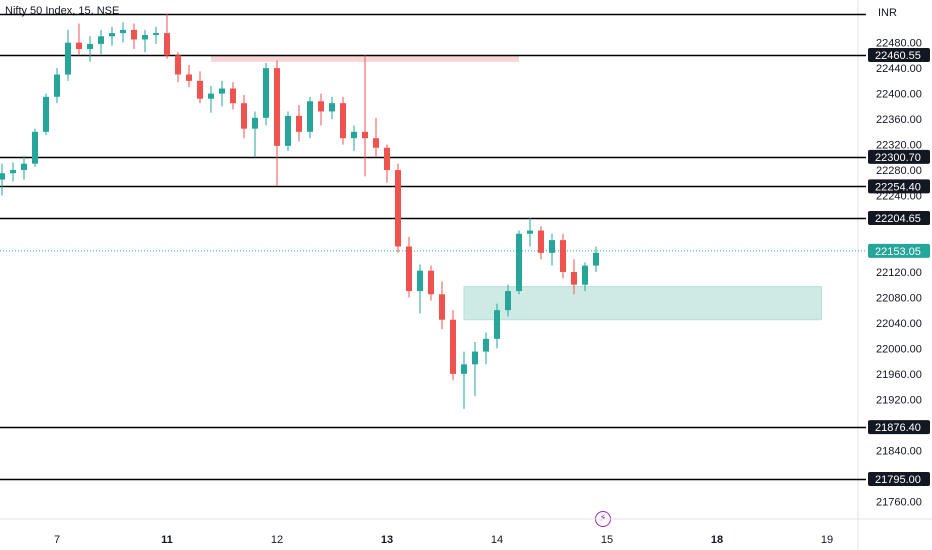 The height and width of the screenshot is (550, 932). What do you see at coordinates (497, 540) in the screenshot?
I see `x-tick-label: 14` at bounding box center [497, 540].